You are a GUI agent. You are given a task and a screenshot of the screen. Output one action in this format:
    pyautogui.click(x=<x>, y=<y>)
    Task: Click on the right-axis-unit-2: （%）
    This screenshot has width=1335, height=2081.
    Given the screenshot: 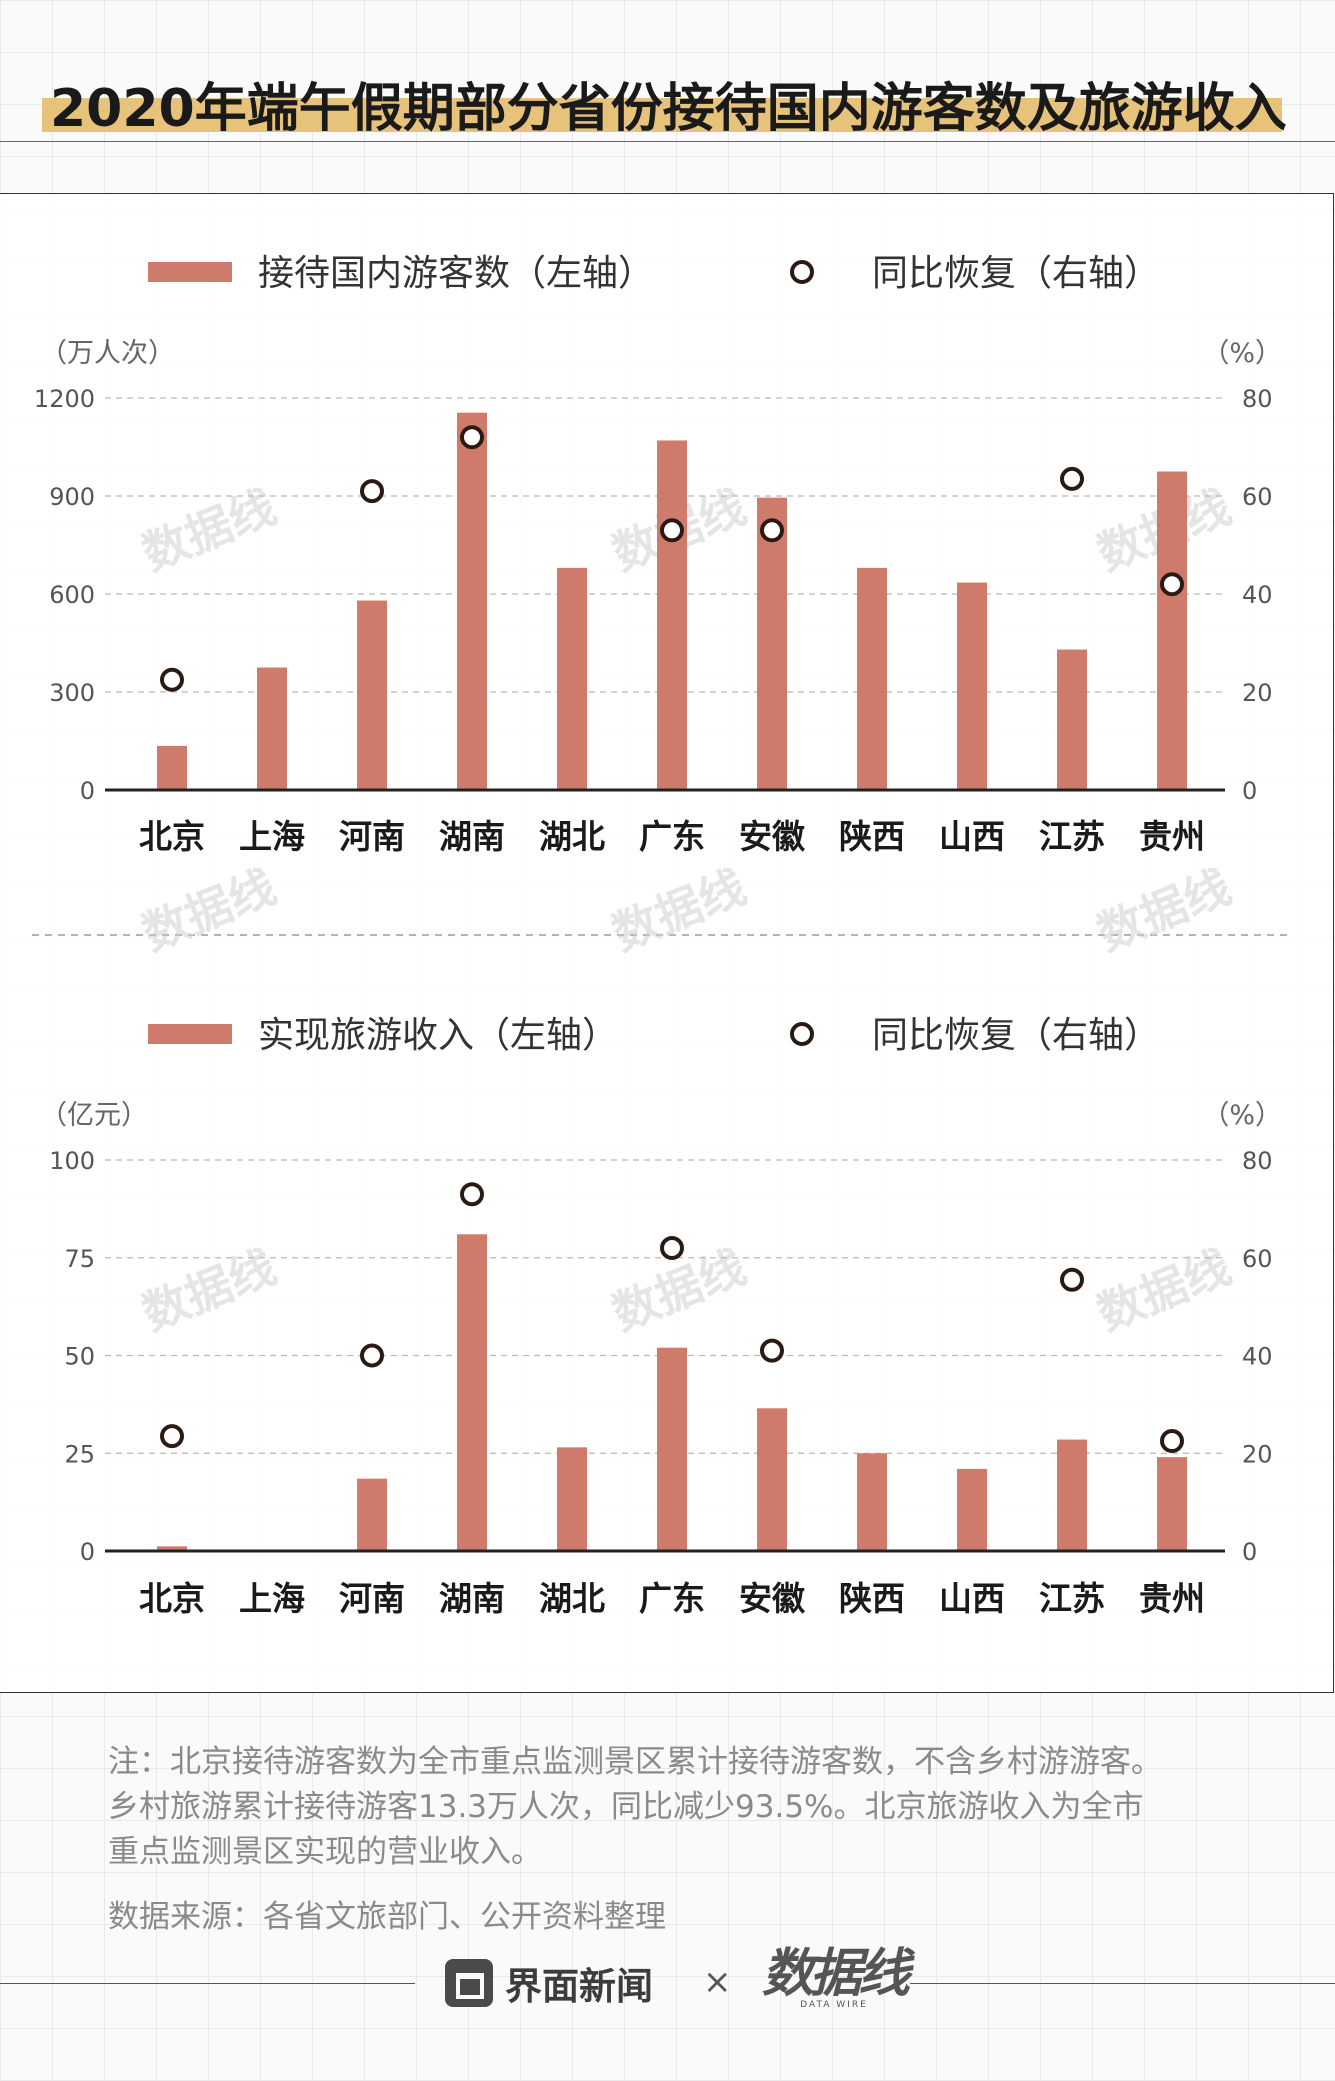 What is the action you would take?
    pyautogui.click(x=1242, y=1115)
    